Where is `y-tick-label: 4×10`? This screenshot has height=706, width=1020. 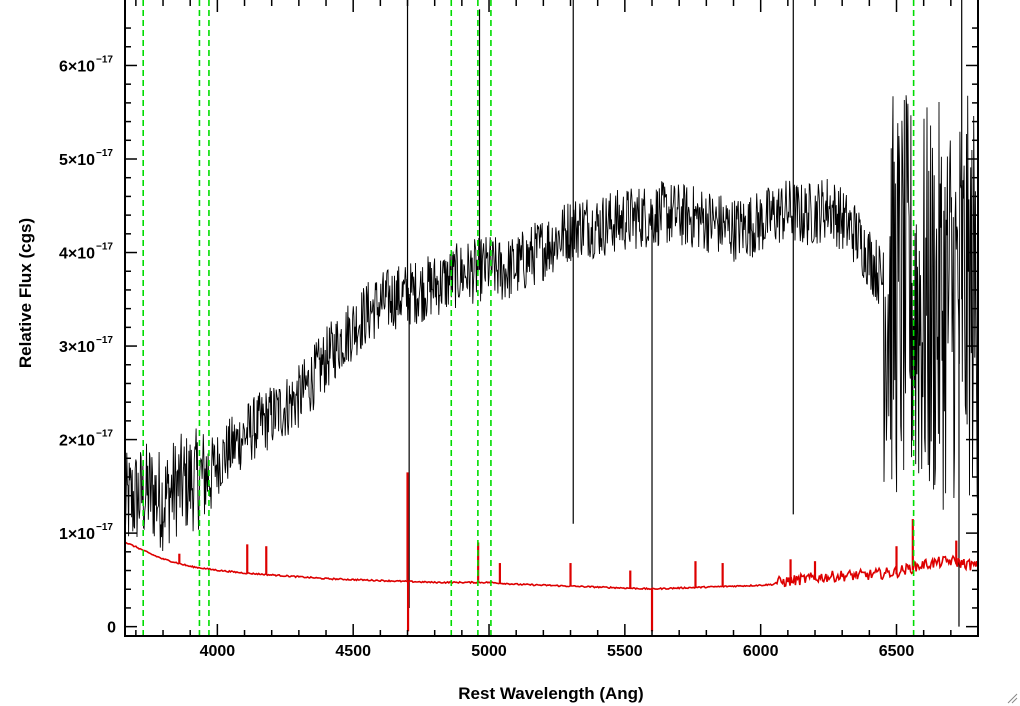
y-tick-label: 4×10 is located at coordinates (77, 254).